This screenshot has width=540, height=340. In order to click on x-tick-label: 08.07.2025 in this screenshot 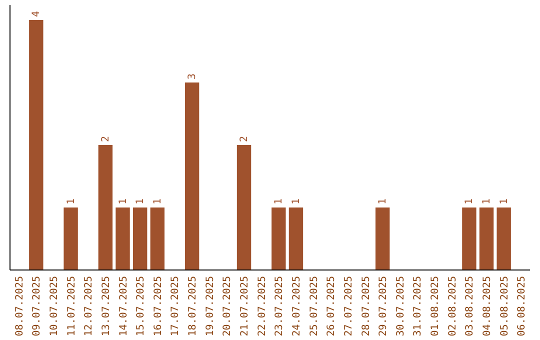, I will do `click(20, 306)`.